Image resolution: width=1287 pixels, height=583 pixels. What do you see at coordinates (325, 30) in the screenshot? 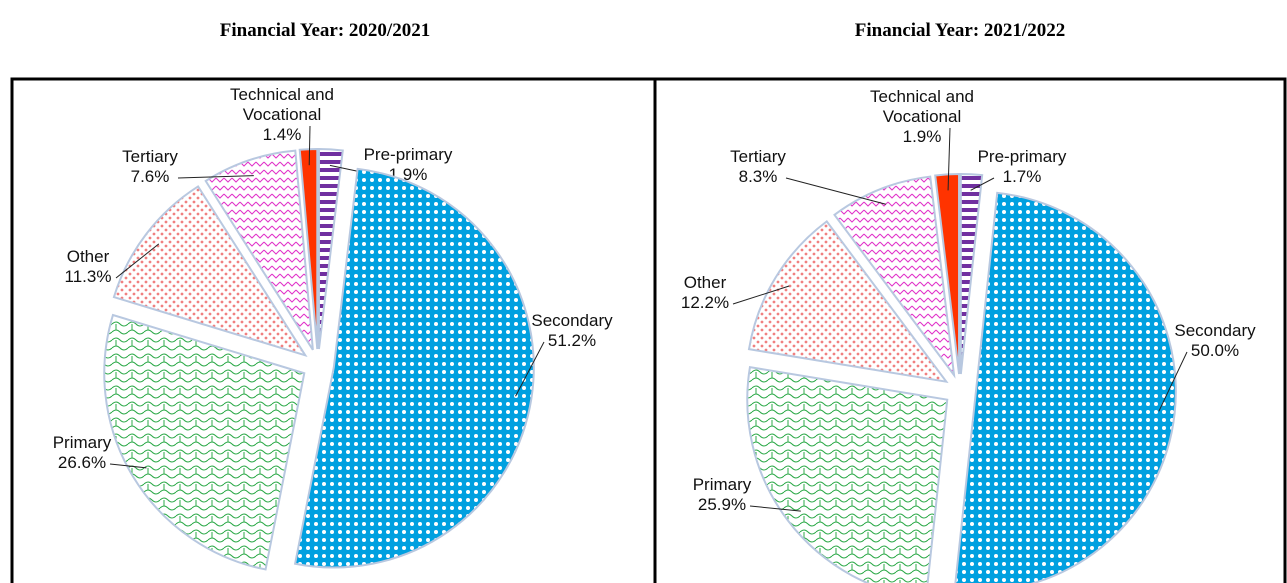
I see `chart-title: Financial Year: 2020/2021` at bounding box center [325, 30].